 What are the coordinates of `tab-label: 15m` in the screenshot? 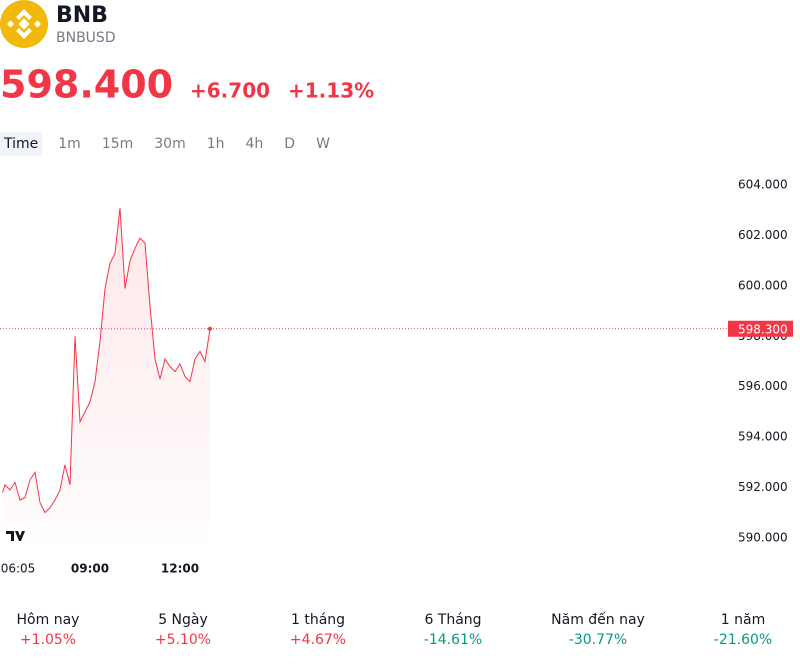 It's located at (117, 144).